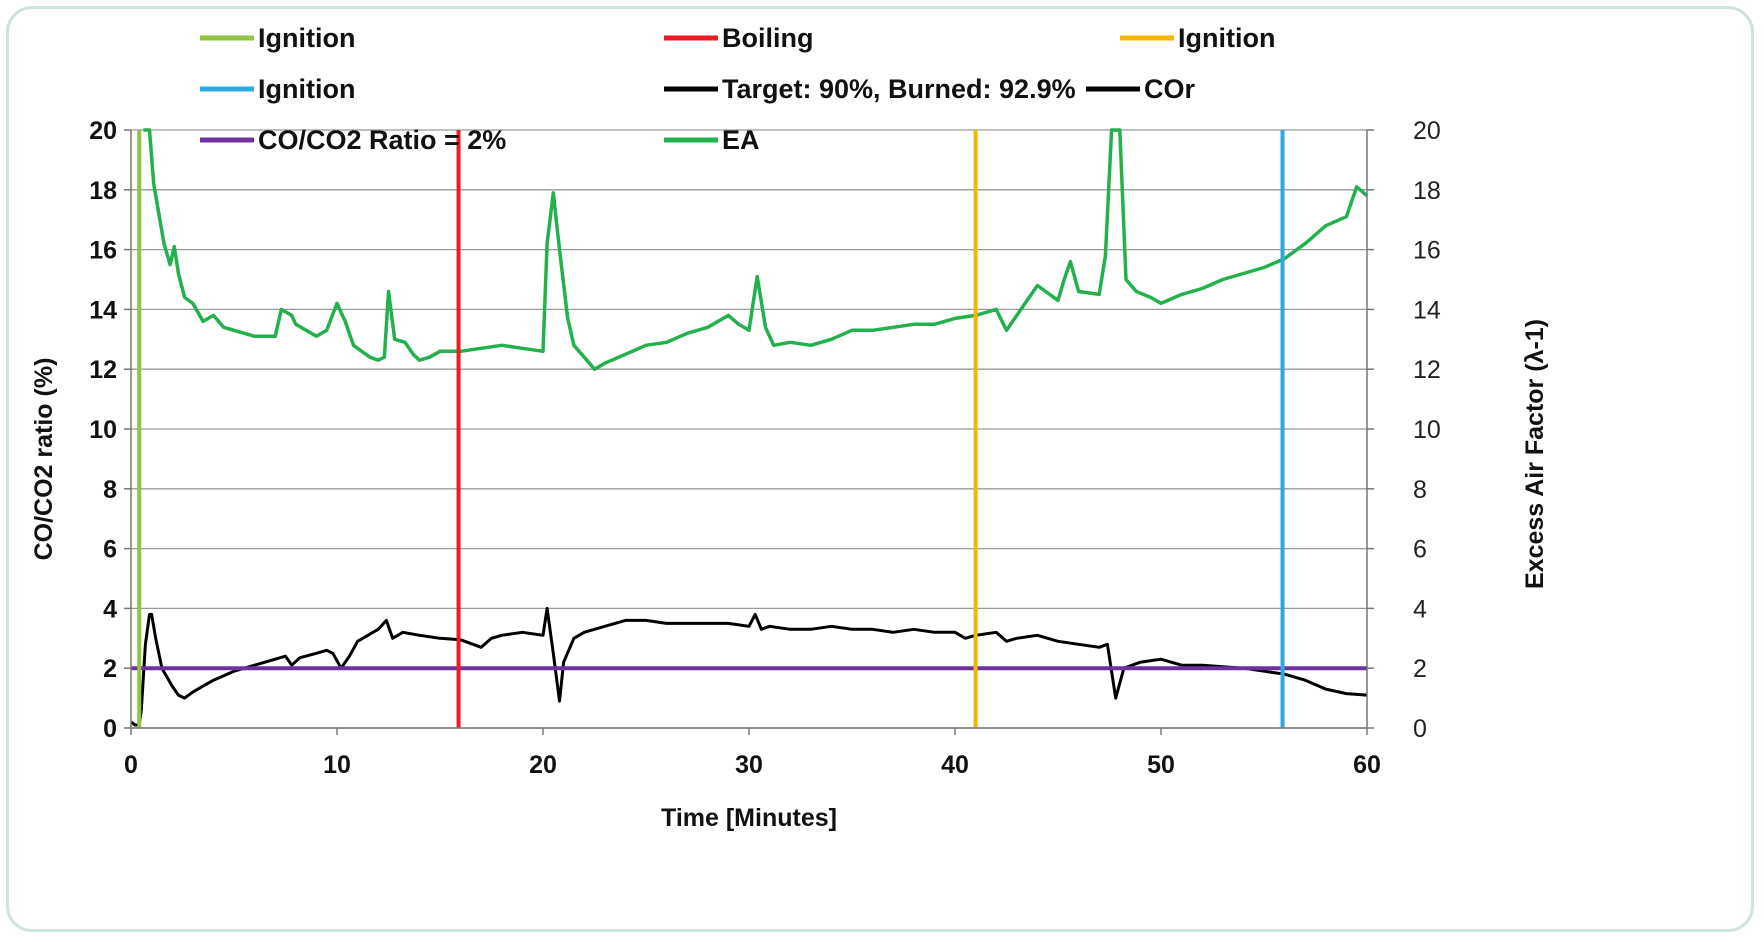  I want to click on y-tick-label: 12, so click(103, 370).